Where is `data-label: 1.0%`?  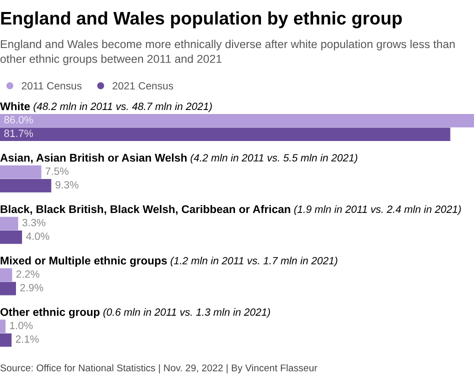
data-label: 1.0% is located at coordinates (21, 326).